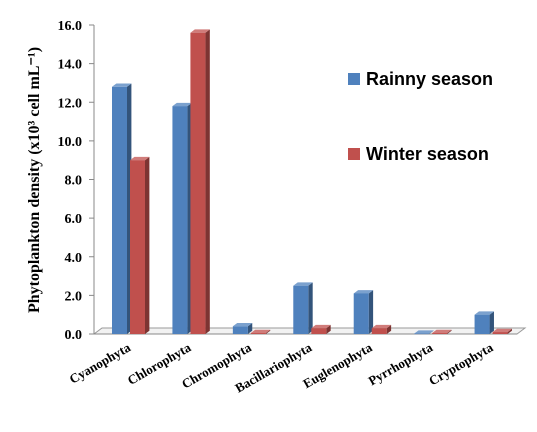 The width and height of the screenshot is (537, 432). I want to click on legend-label: Rainny season, so click(429, 79).